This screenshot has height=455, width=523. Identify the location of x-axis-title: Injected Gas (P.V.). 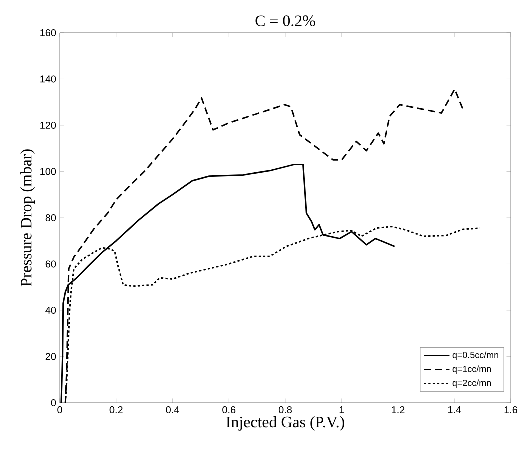
(285, 423).